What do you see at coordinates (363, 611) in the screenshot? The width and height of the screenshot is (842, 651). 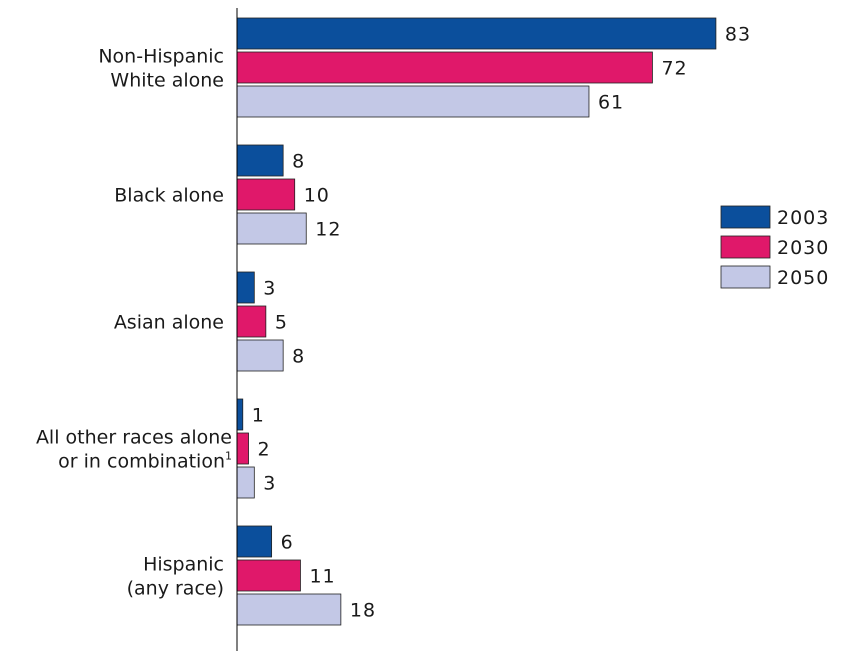 I see `value-label: 18` at bounding box center [363, 611].